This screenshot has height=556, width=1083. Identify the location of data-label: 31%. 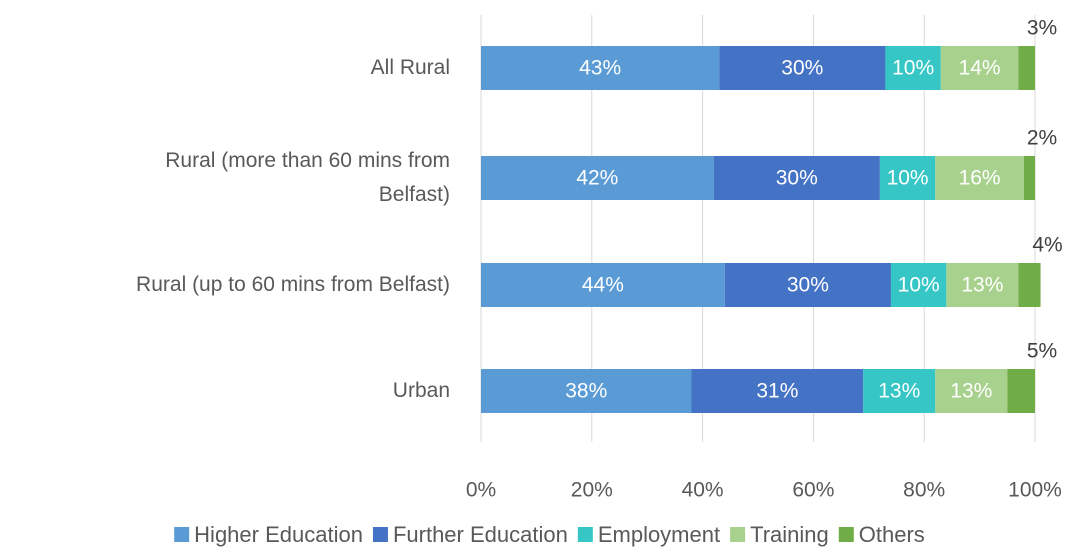
(777, 391).